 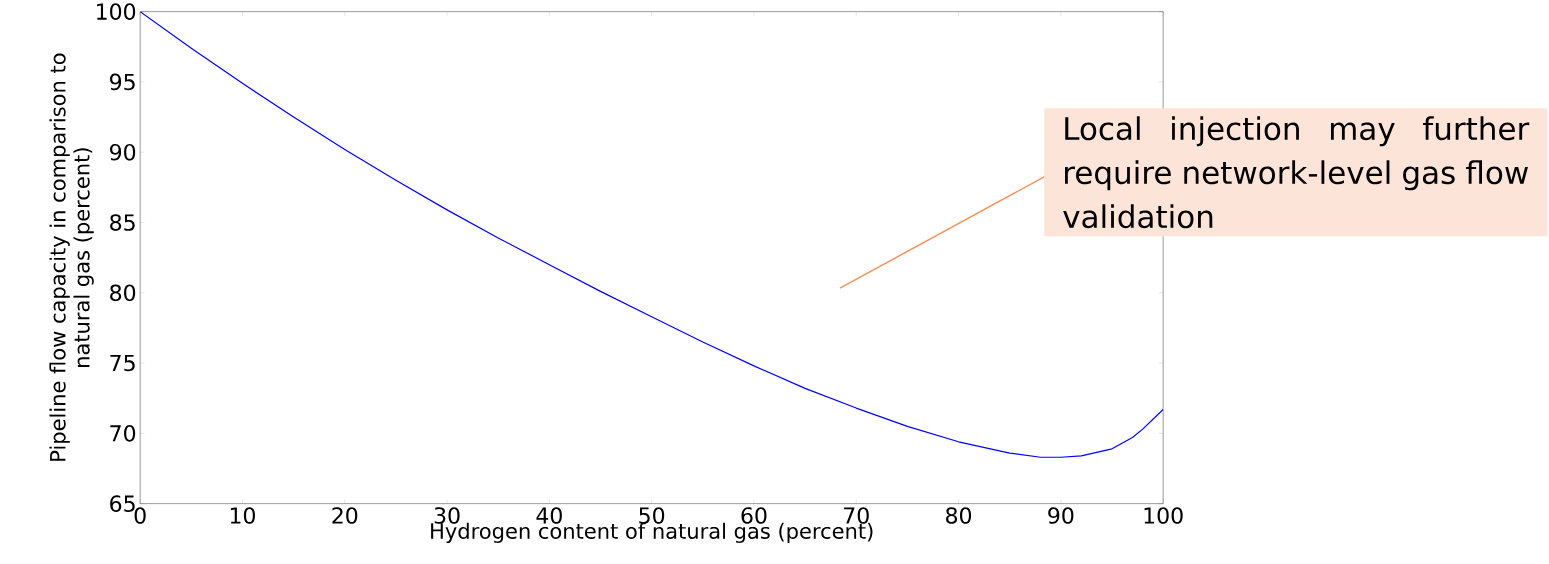 What do you see at coordinates (116, 11) in the screenshot?
I see `y-tick-label: 100` at bounding box center [116, 11].